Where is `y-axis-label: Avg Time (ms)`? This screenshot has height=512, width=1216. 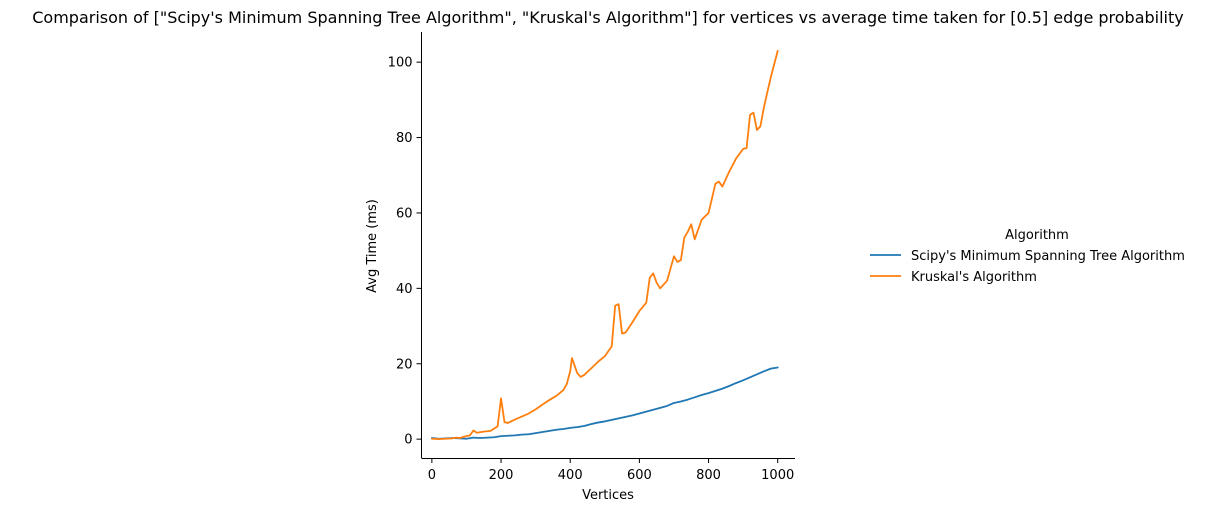
y-axis-label: Avg Time (ms) is located at coordinates (372, 246).